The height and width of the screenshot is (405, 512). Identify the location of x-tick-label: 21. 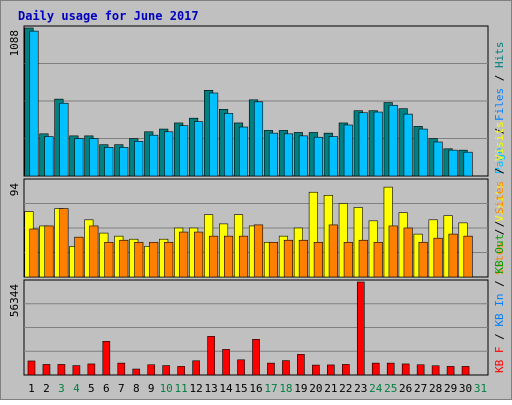
(330, 388).